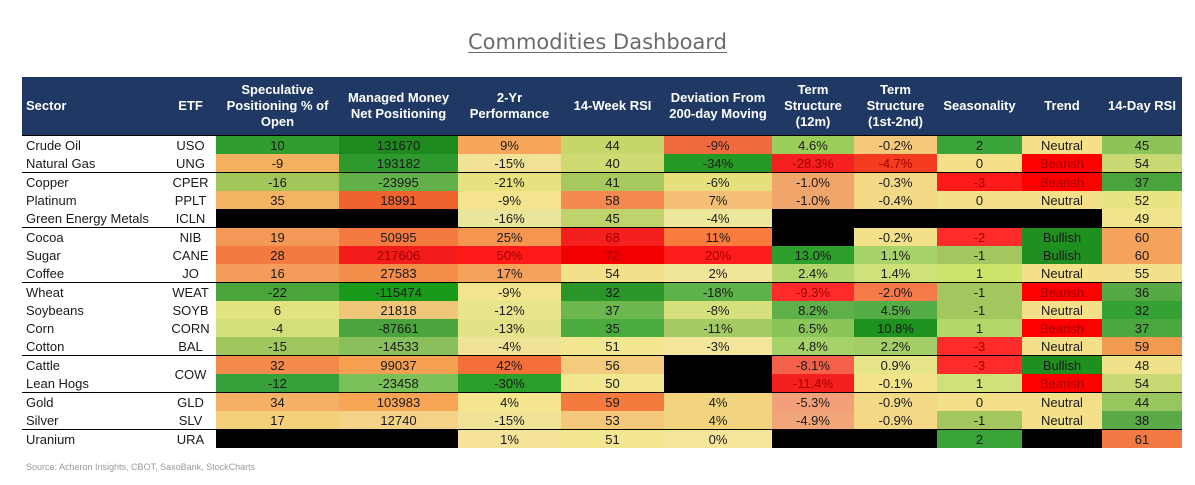 The image size is (1195, 485). Describe the element at coordinates (612, 383) in the screenshot. I see `cell-14wk-rsi: 50` at that location.